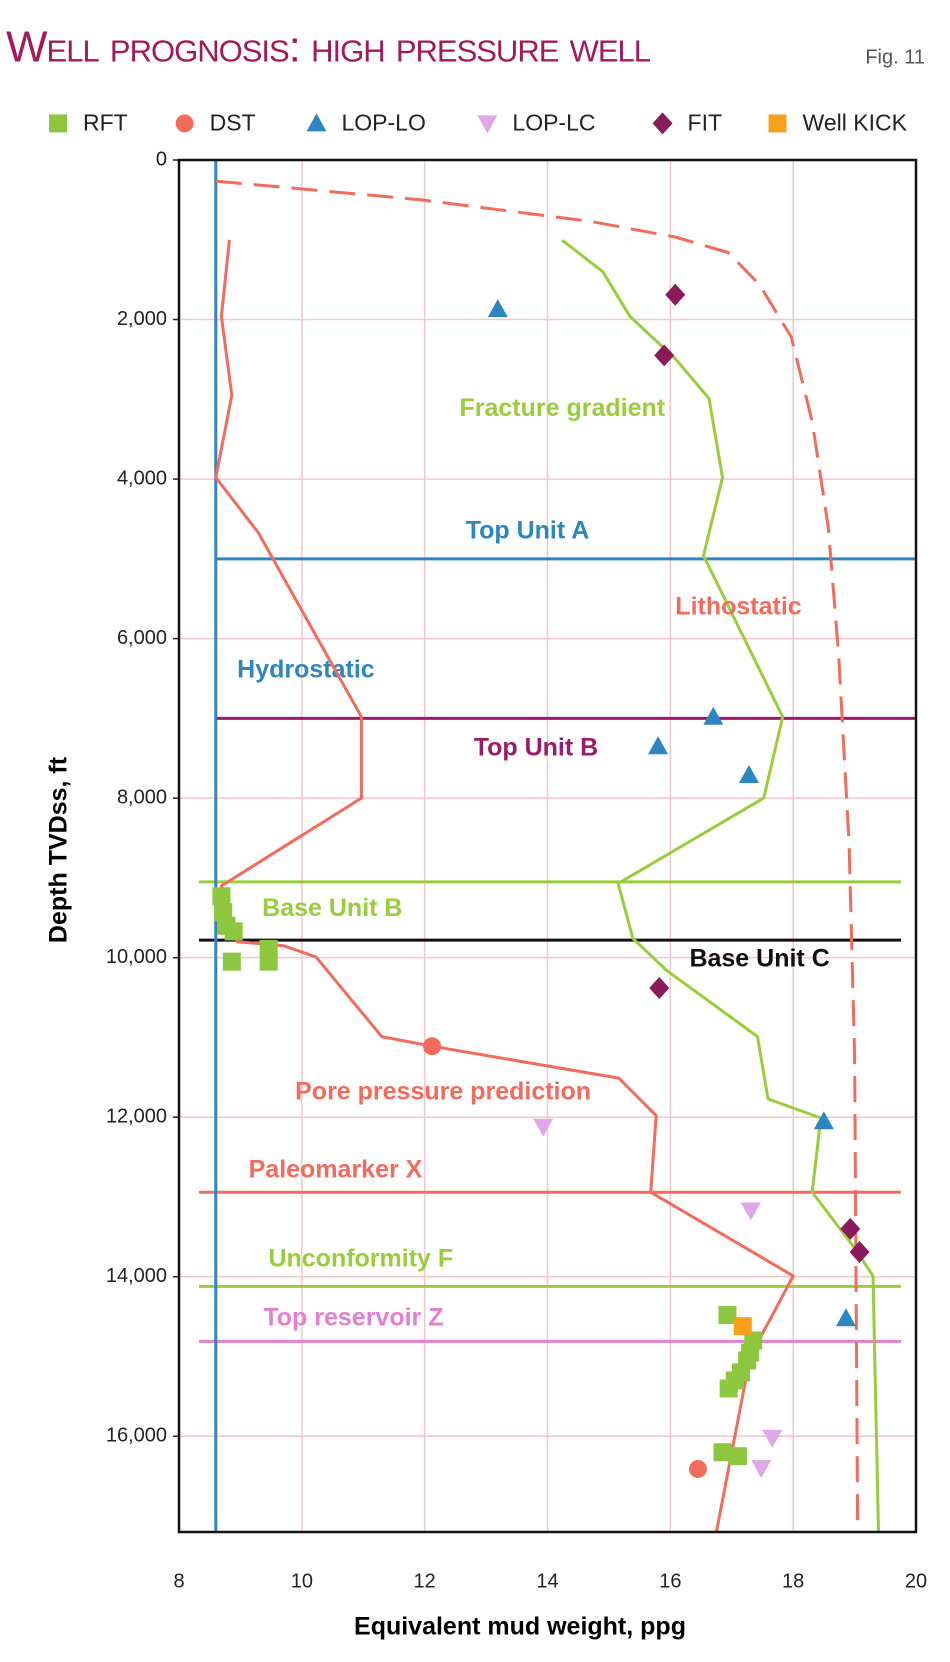 The image size is (950, 1662). I want to click on legend-label: RFT, so click(105, 123).